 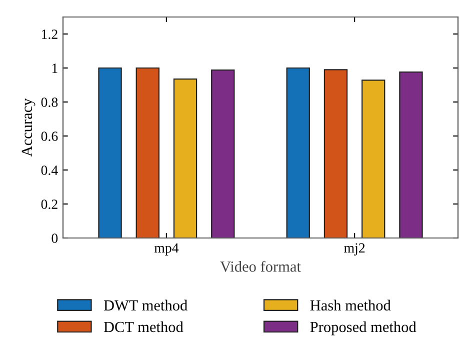 I want to click on y-tick-label: 0.8, so click(x=49, y=103).